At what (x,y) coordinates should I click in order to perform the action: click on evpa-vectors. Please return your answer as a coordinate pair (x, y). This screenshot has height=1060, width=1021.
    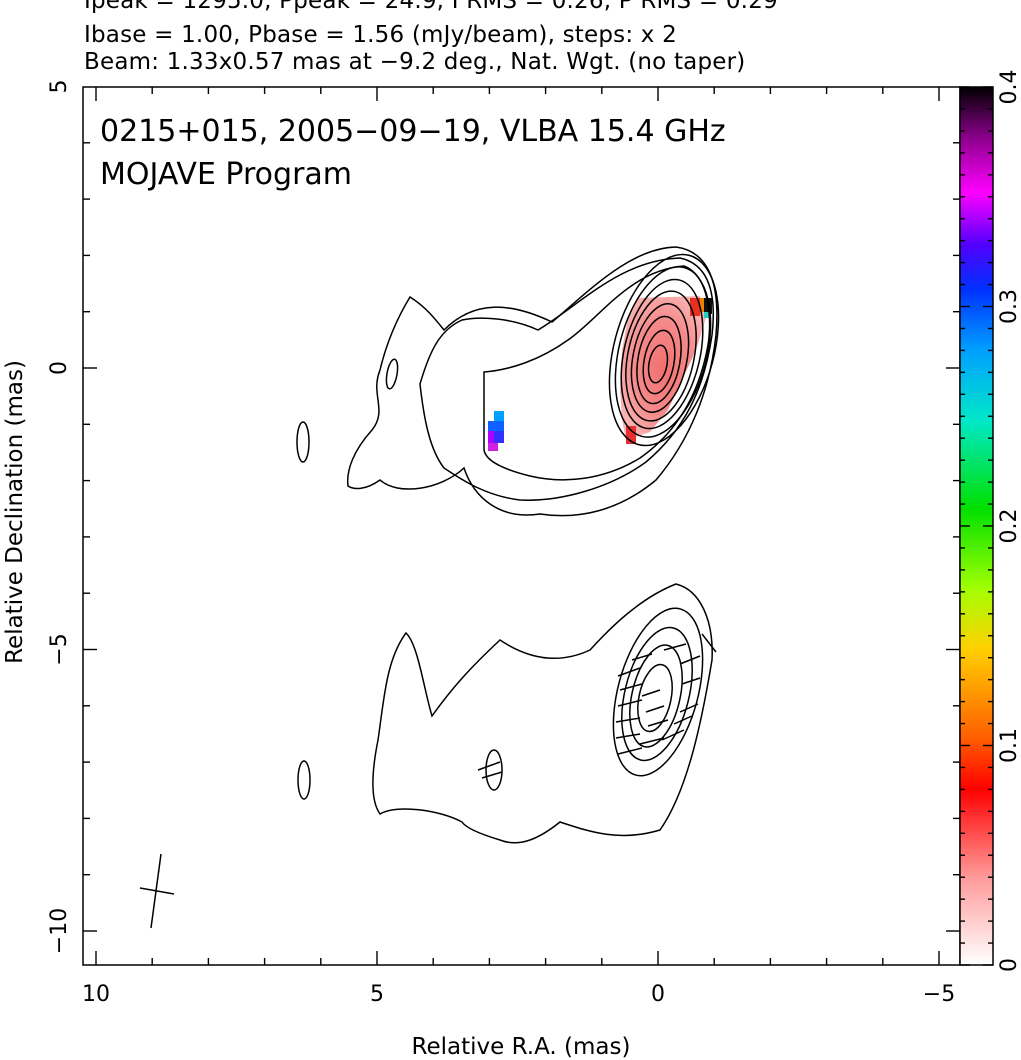
    Looking at the image, I should click on (597, 706).